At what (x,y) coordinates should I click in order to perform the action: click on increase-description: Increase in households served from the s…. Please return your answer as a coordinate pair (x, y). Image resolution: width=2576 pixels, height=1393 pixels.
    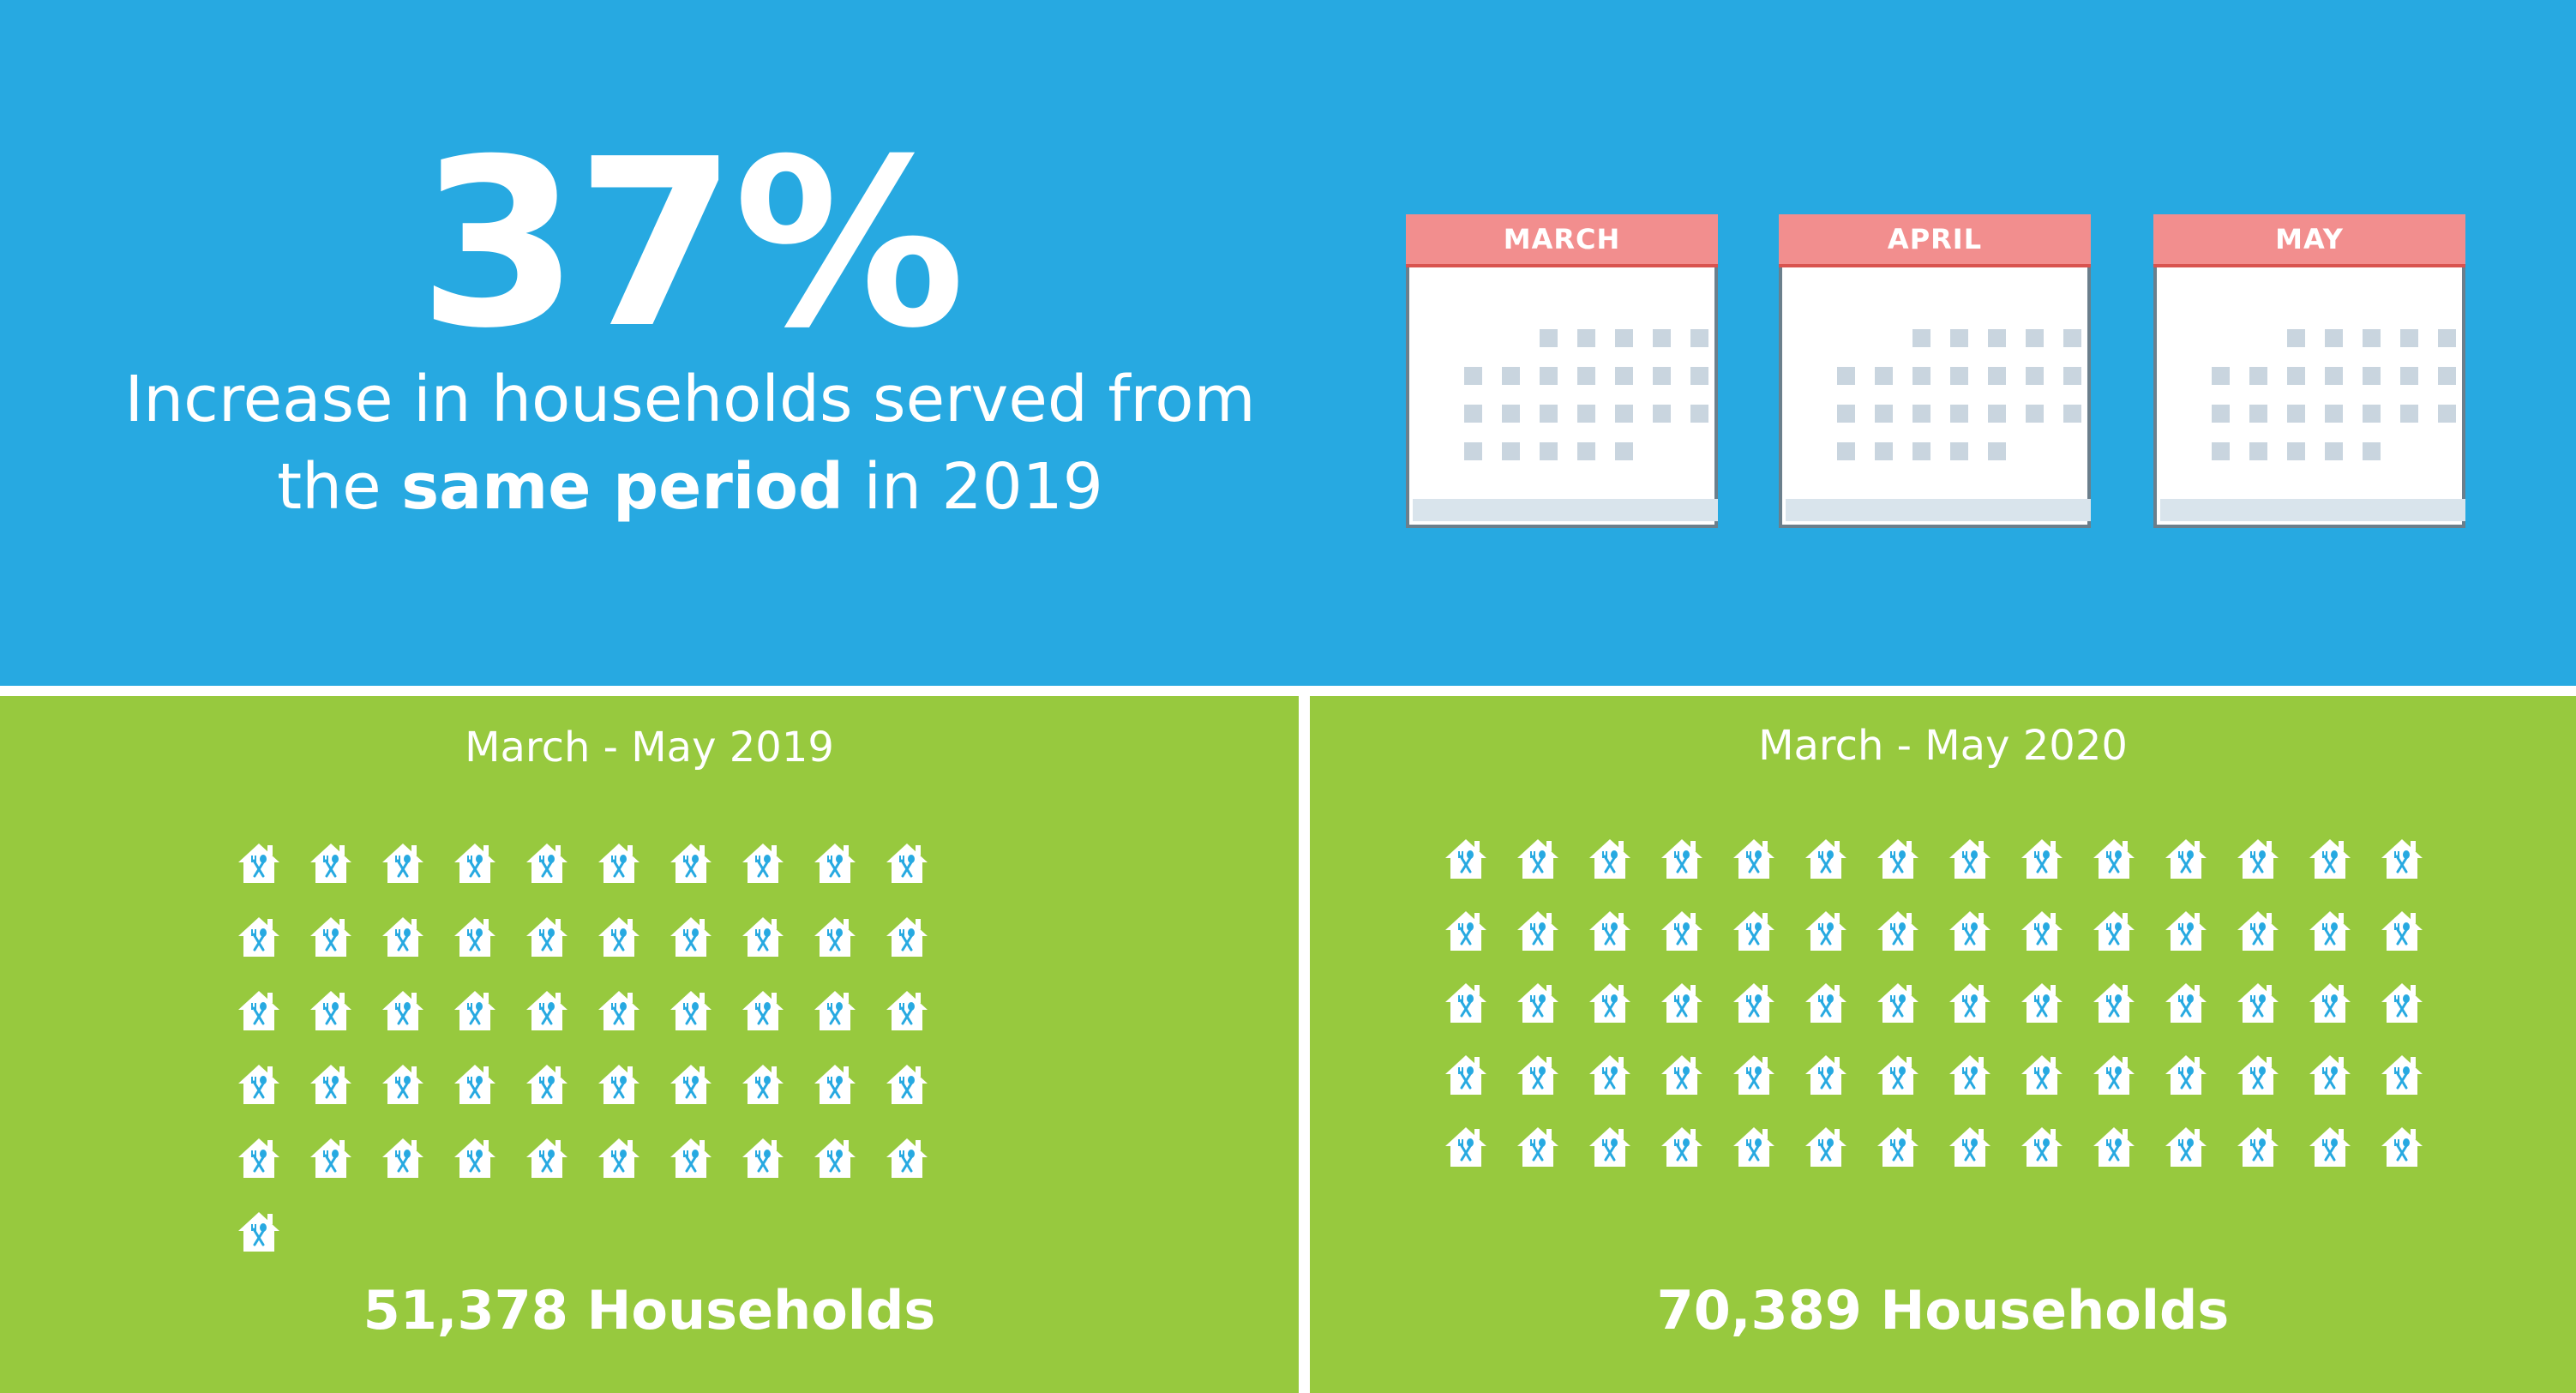
    Looking at the image, I should click on (690, 444).